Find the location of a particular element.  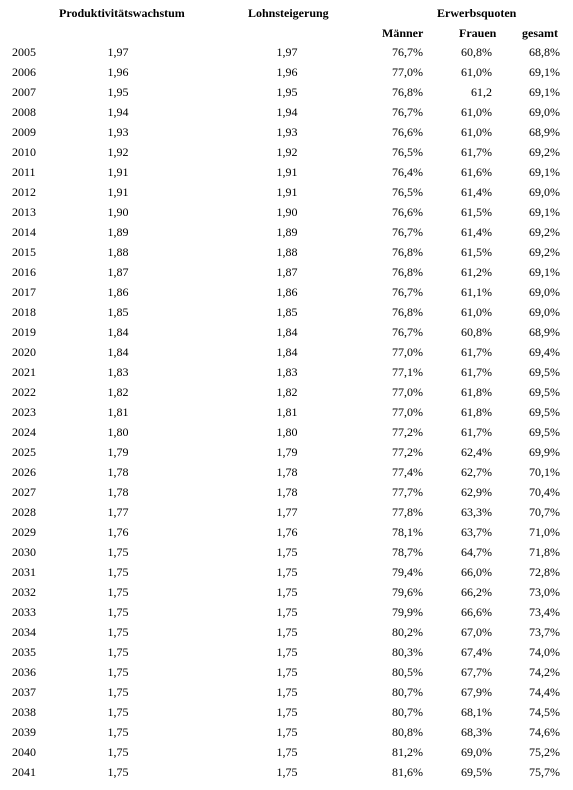

table-row: 2018 1,85 1,85 76,8% 61,0% 69,0% is located at coordinates (286, 315).